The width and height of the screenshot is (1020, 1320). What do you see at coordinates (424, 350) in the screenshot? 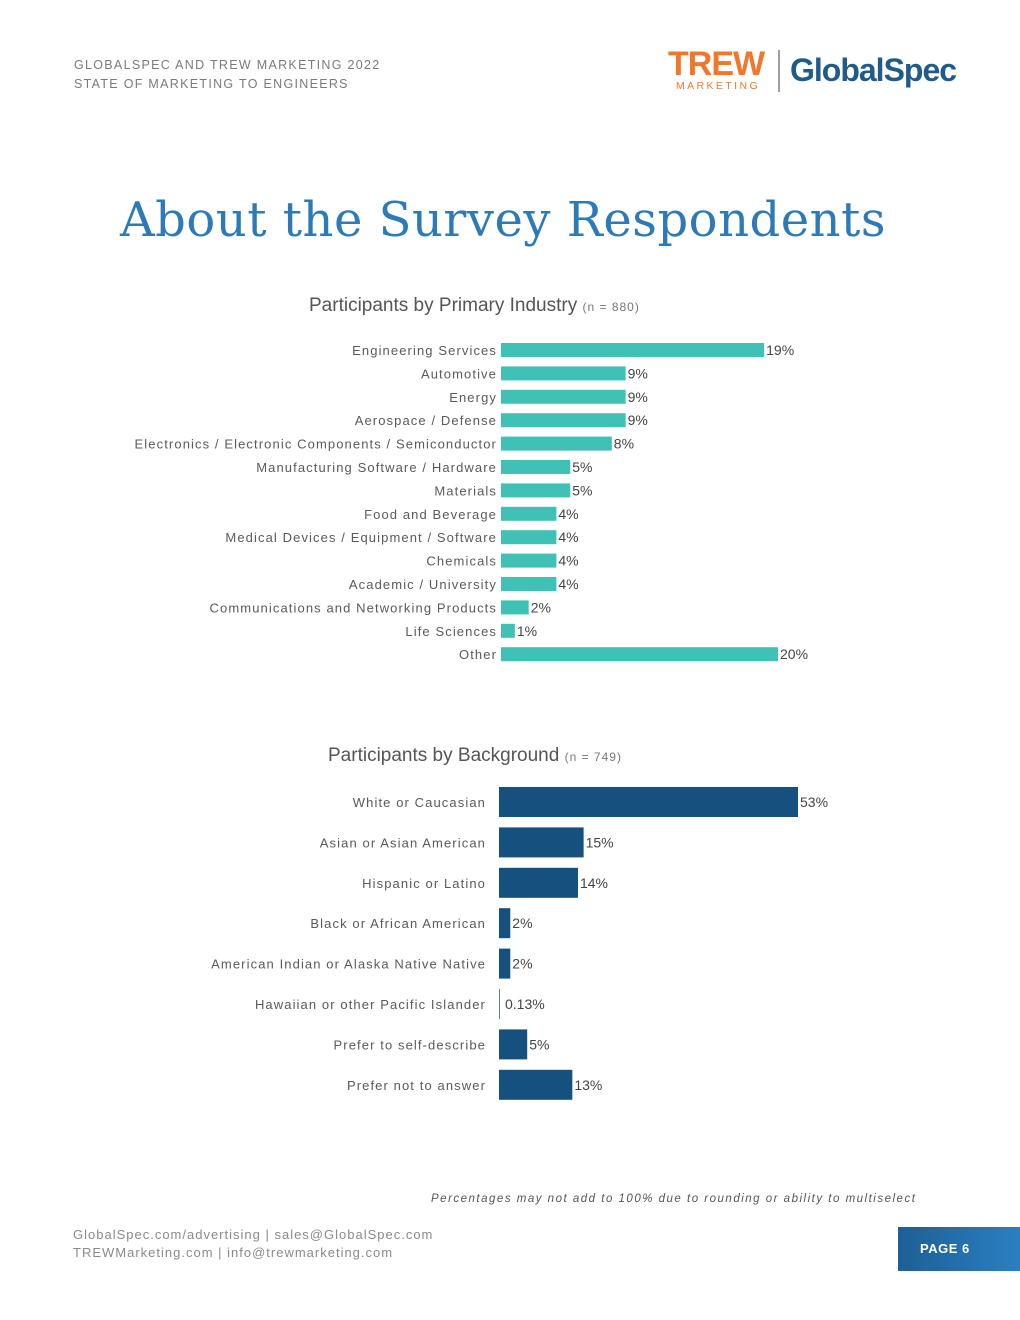
I see `industry-category-label: Engineering Services` at bounding box center [424, 350].